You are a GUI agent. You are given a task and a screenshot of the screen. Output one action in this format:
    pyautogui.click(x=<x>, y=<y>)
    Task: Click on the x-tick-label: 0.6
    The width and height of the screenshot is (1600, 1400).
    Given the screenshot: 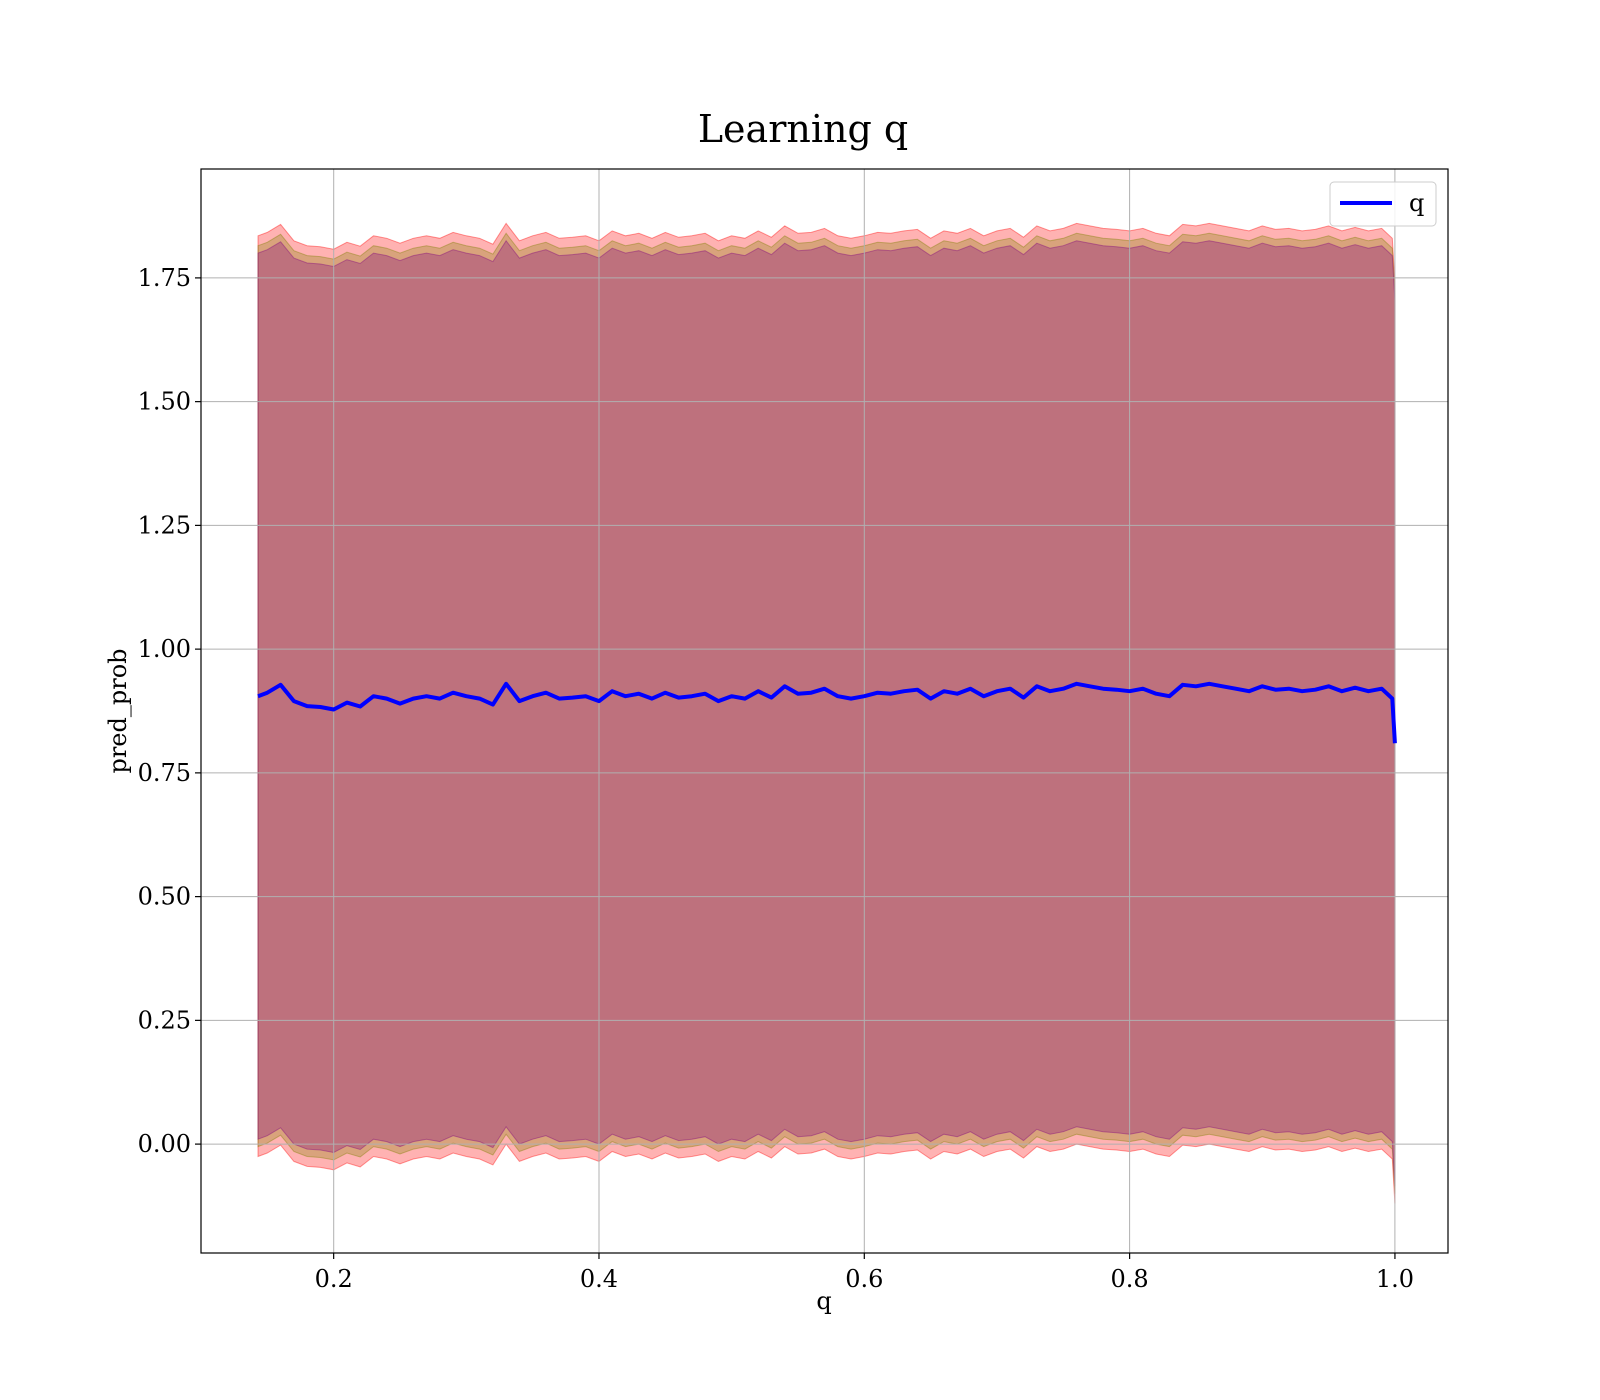 What is the action you would take?
    pyautogui.click(x=864, y=1279)
    